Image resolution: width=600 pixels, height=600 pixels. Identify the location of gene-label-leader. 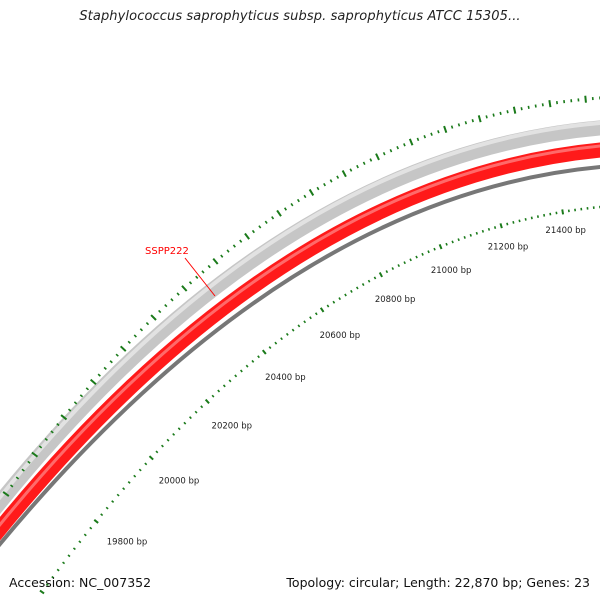
(200, 277).